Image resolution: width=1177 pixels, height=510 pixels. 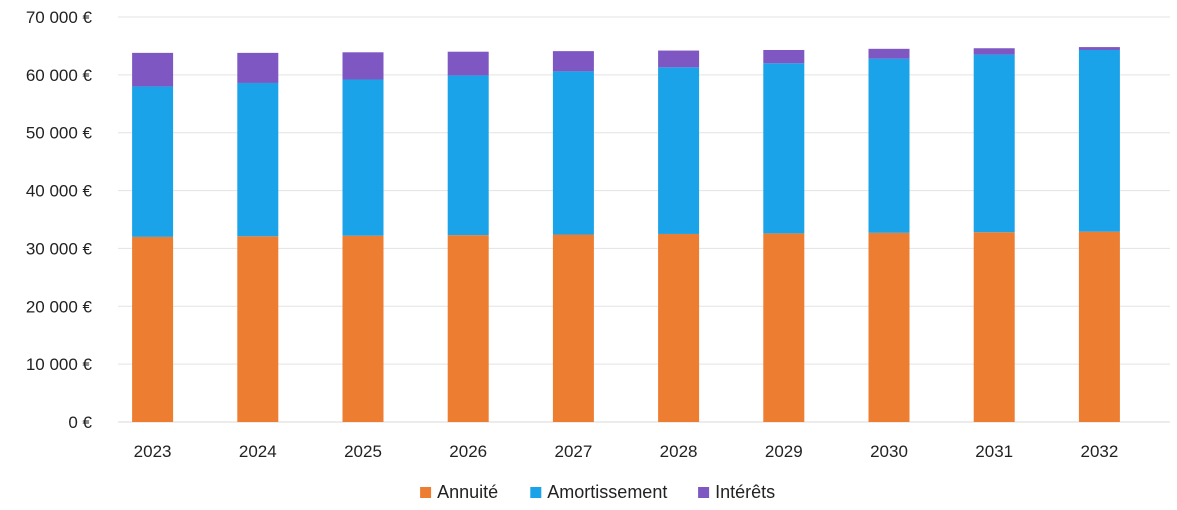 What do you see at coordinates (59, 17) in the screenshot?
I see `y-tick-label: 70 000 €` at bounding box center [59, 17].